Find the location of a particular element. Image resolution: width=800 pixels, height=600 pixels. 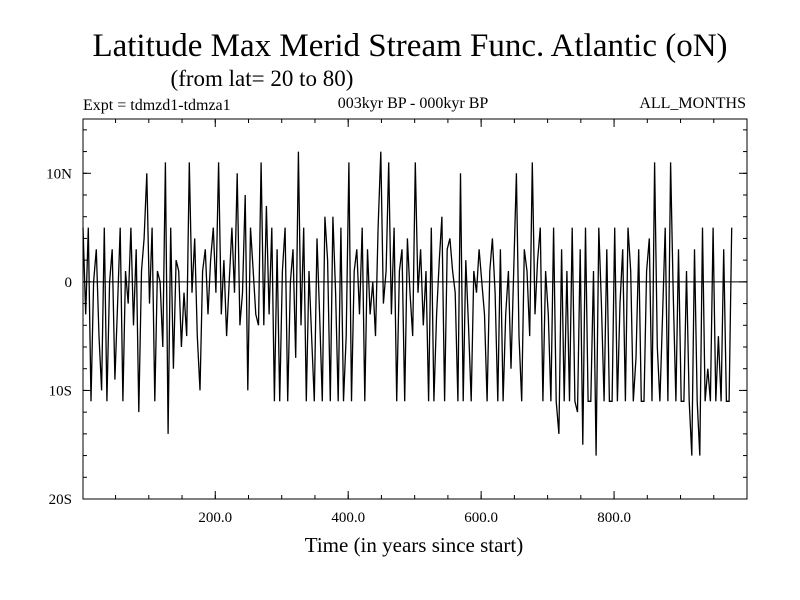

chart-subtitle: (from lat= 20 to 80) is located at coordinates (262, 78).